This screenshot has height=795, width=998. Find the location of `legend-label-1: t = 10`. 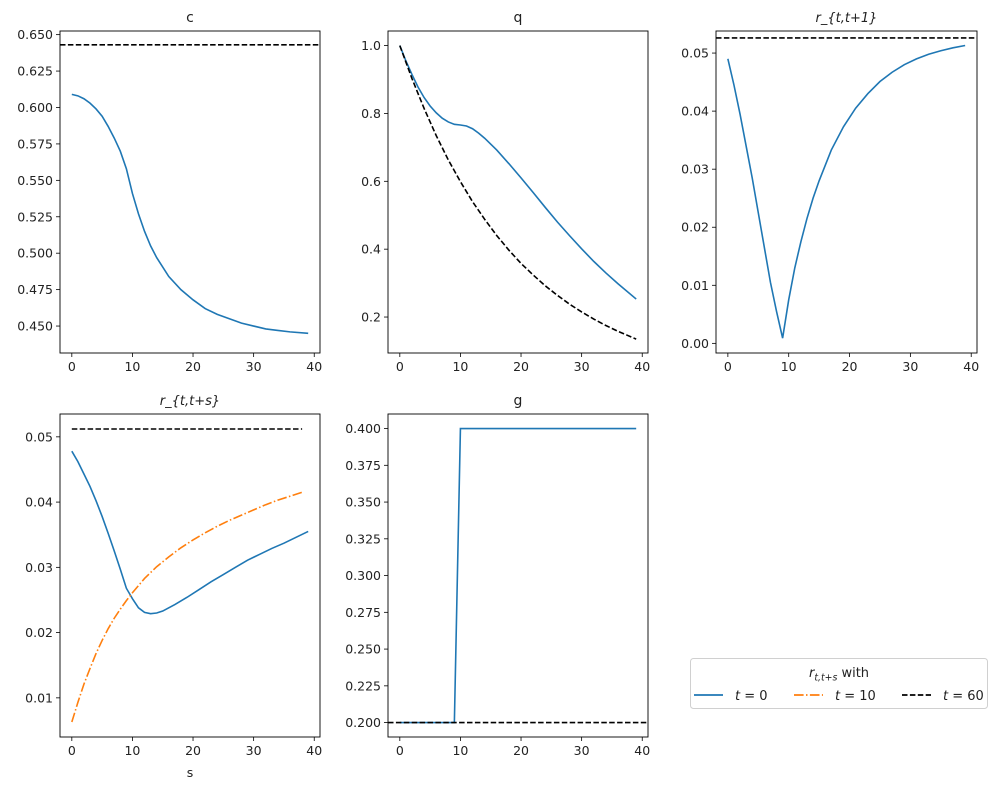

legend-label-1: t = 10 is located at coordinates (855, 696).